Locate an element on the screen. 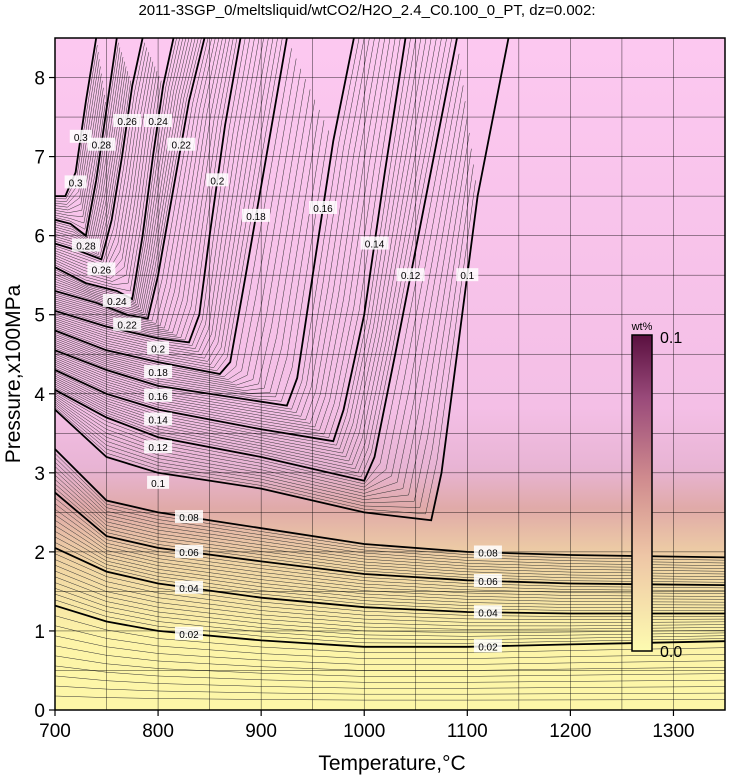  y-tick-label: 5 is located at coordinates (39, 316).